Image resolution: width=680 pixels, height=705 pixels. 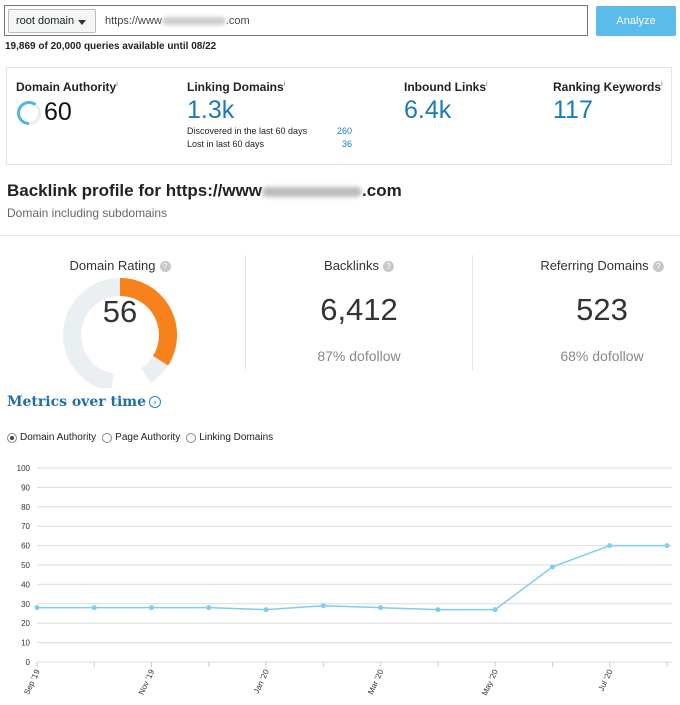 What do you see at coordinates (25, 507) in the screenshot?
I see `y-tick-label: 80` at bounding box center [25, 507].